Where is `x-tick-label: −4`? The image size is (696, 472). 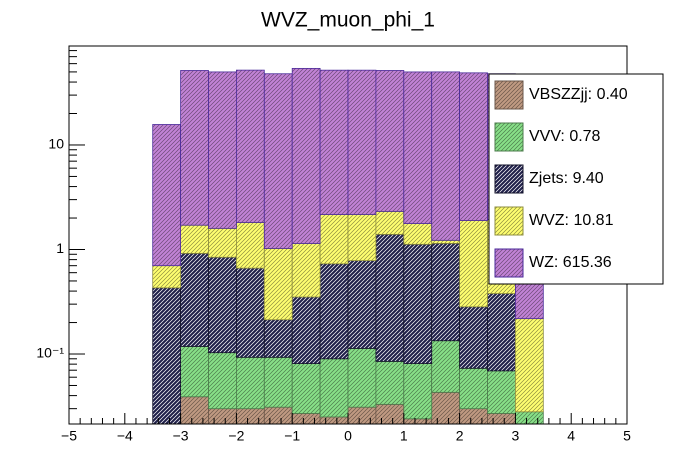
x-tick-label: −4 is located at coordinates (125, 436).